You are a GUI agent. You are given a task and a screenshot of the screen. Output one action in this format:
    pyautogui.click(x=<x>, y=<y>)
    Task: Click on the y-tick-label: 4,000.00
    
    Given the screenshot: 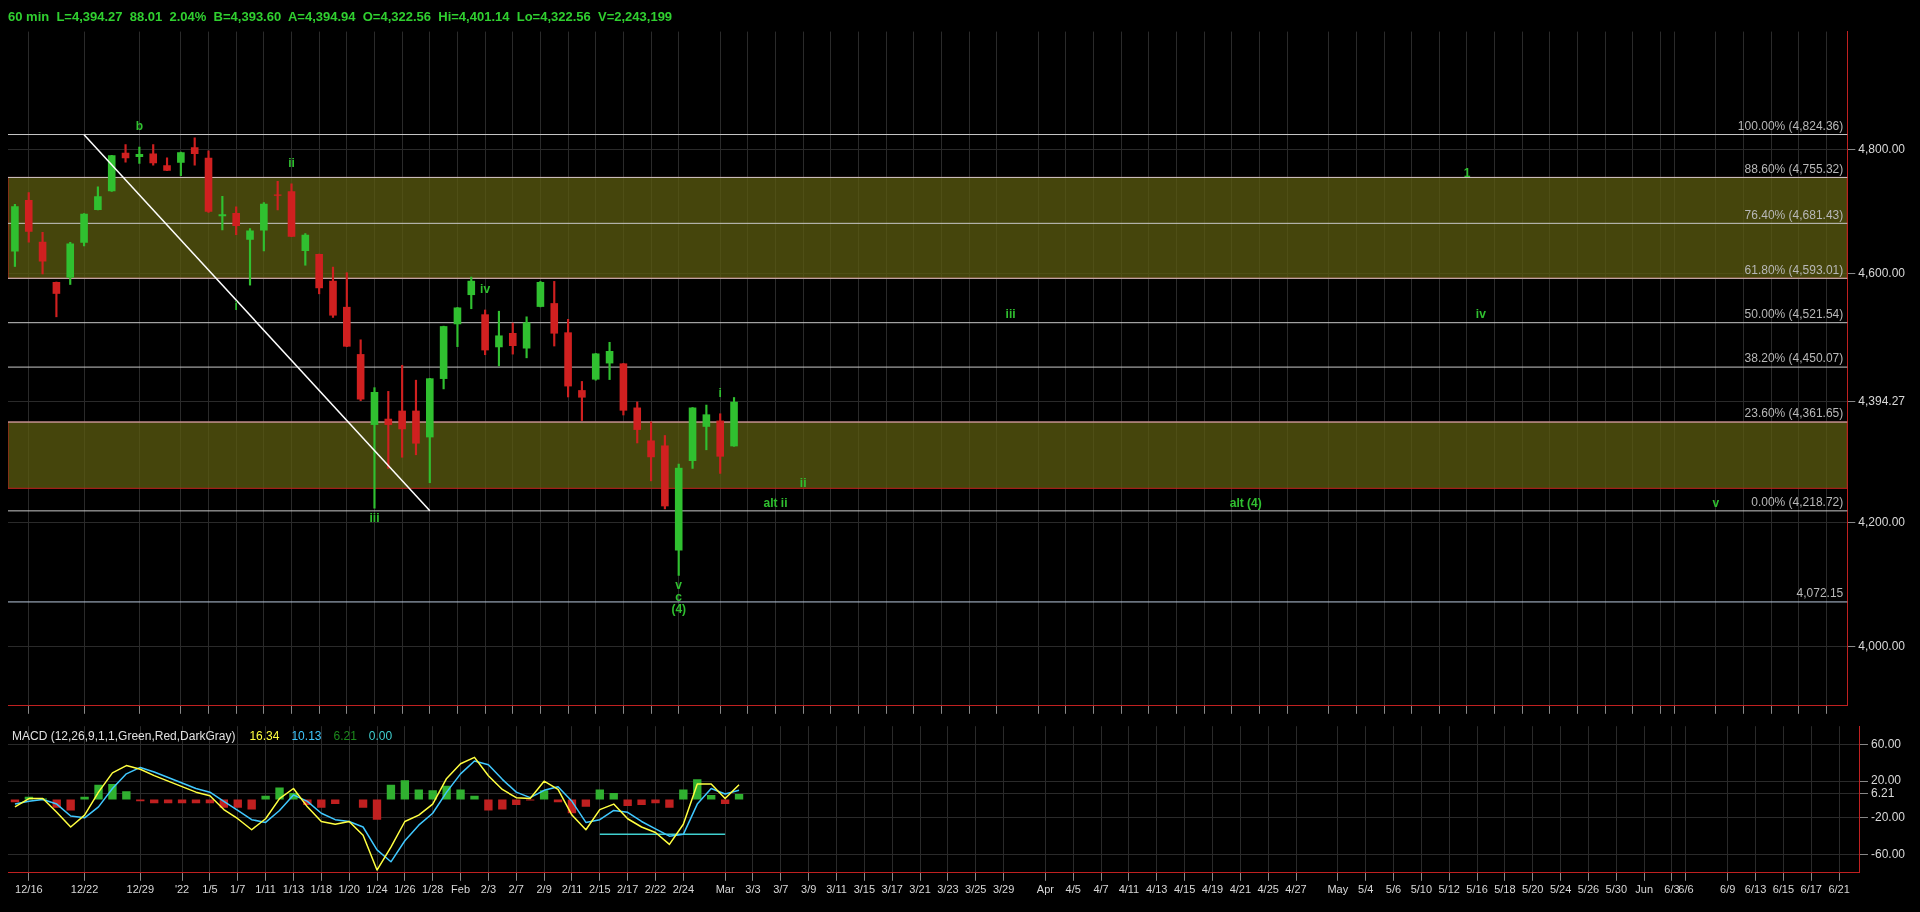 What is the action you would take?
    pyautogui.click(x=1882, y=646)
    